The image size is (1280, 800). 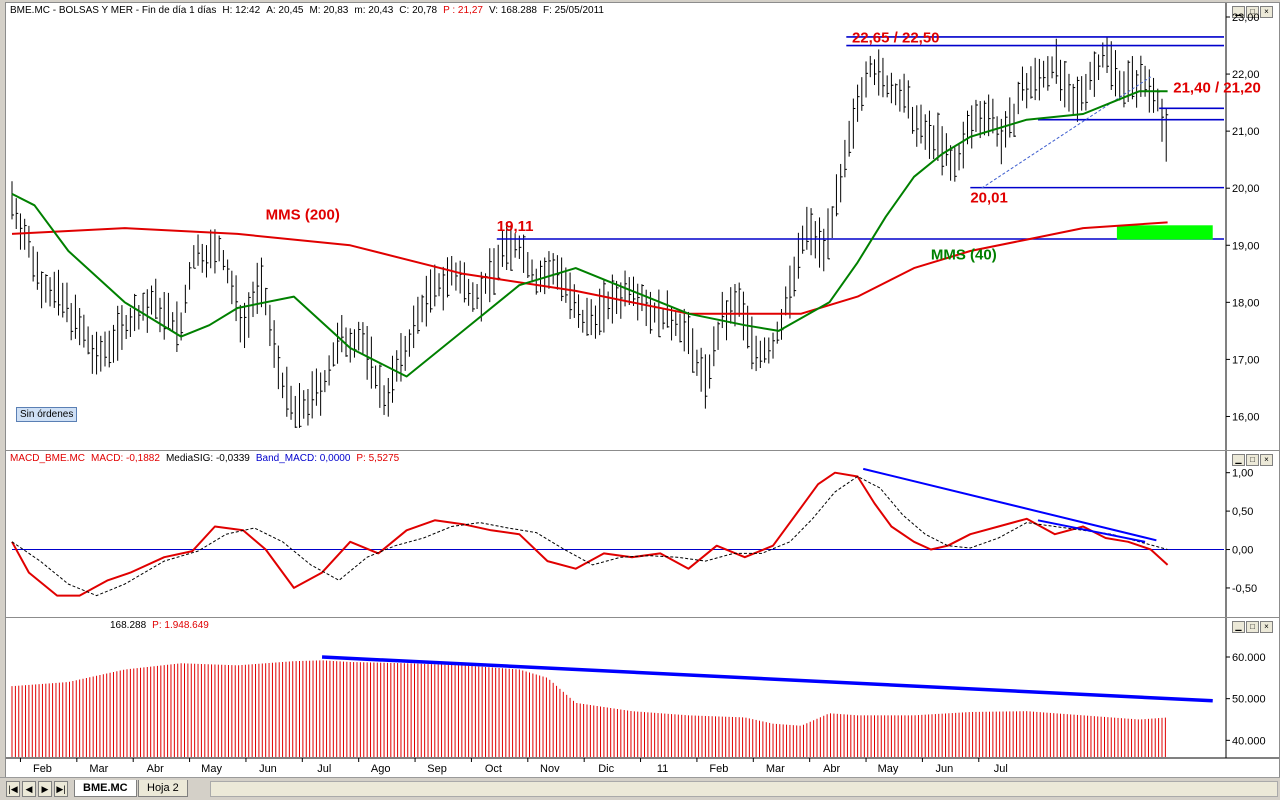 What do you see at coordinates (463, 10) in the screenshot?
I see `price-header-field-6: P : 21,27` at bounding box center [463, 10].